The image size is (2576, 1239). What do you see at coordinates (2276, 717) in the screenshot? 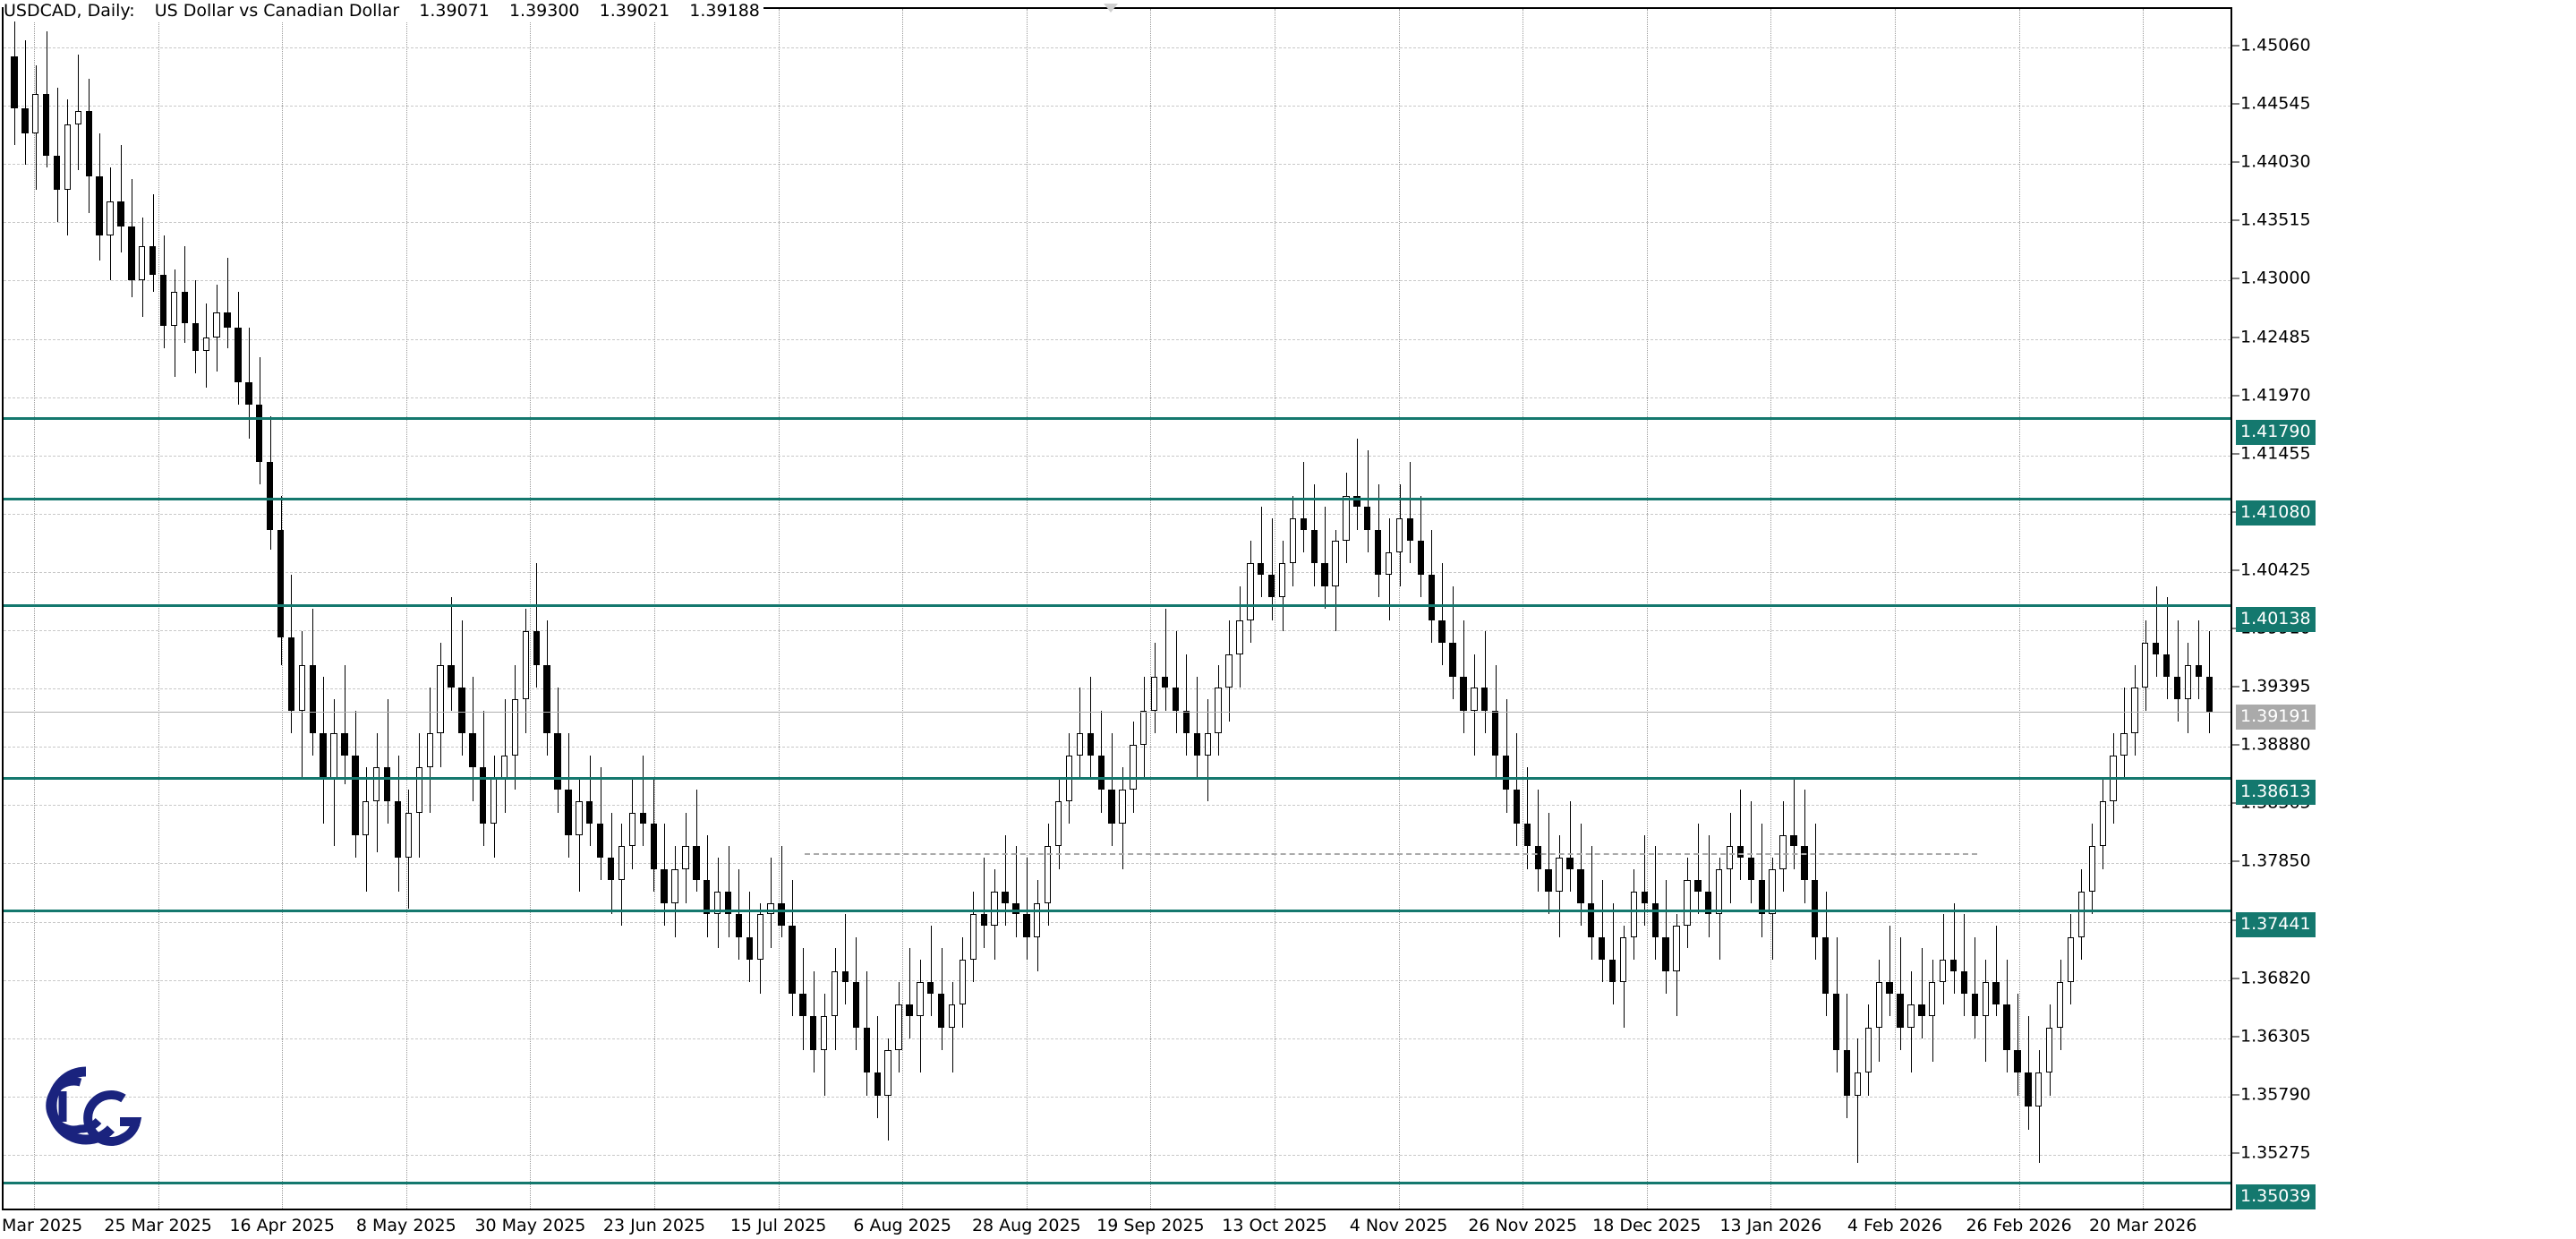
I see `current-price-badge: 1.39191` at bounding box center [2276, 717].